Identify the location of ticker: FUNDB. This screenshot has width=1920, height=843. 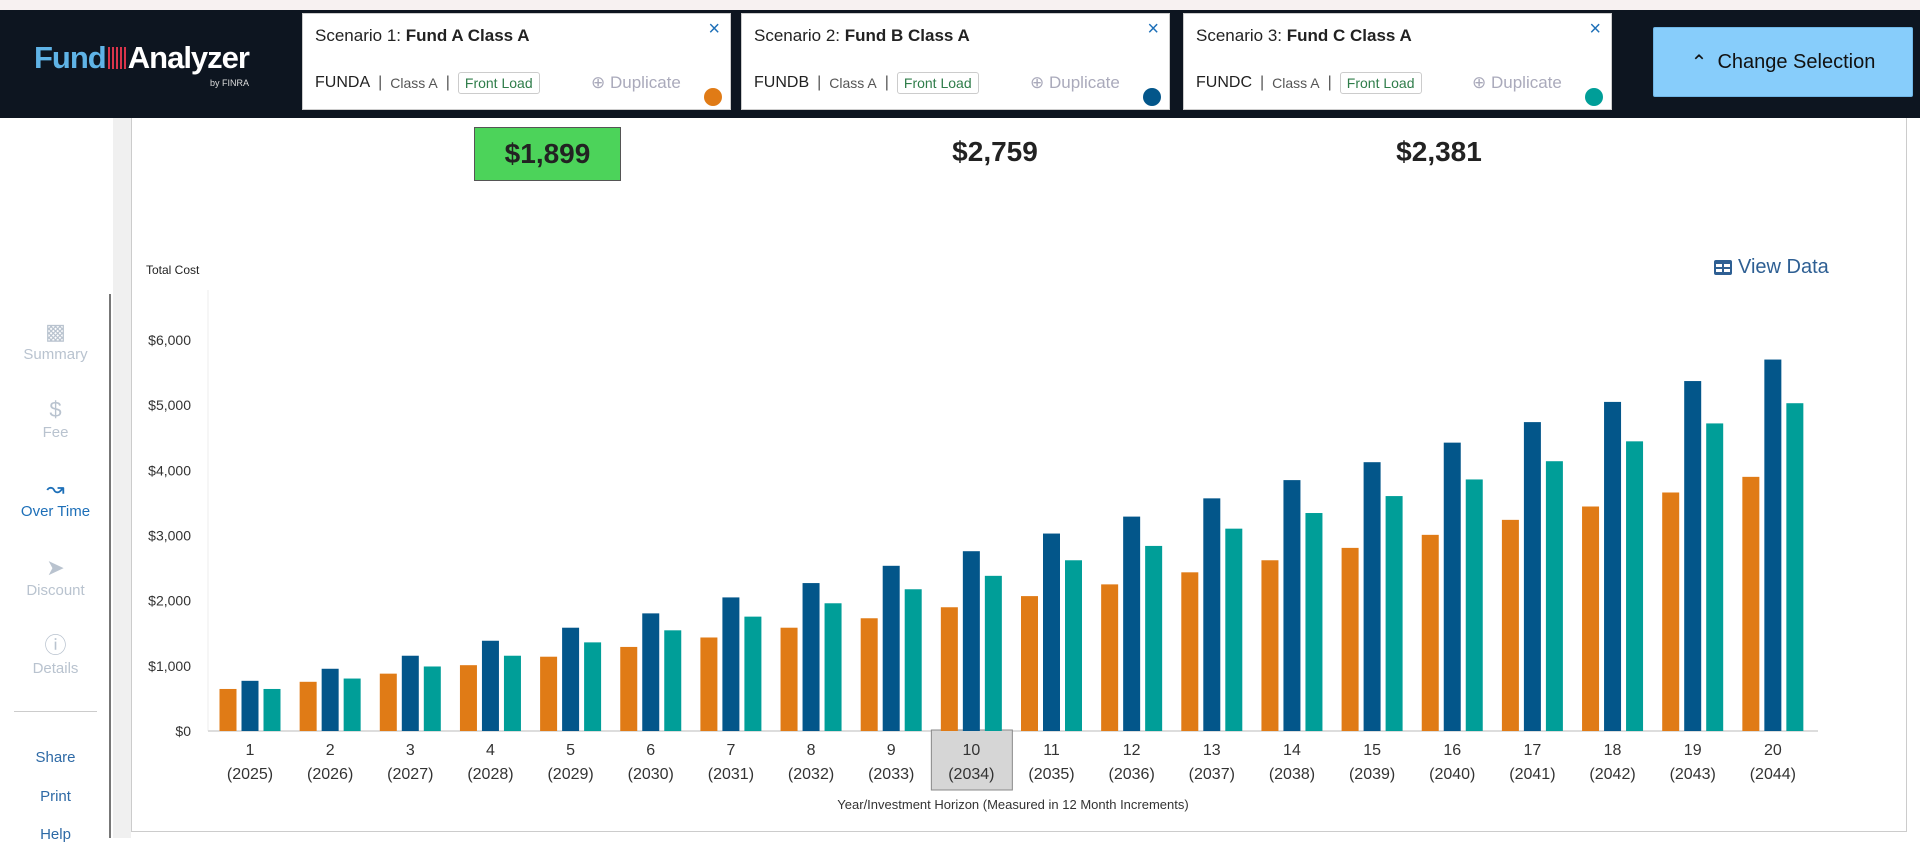
(782, 82).